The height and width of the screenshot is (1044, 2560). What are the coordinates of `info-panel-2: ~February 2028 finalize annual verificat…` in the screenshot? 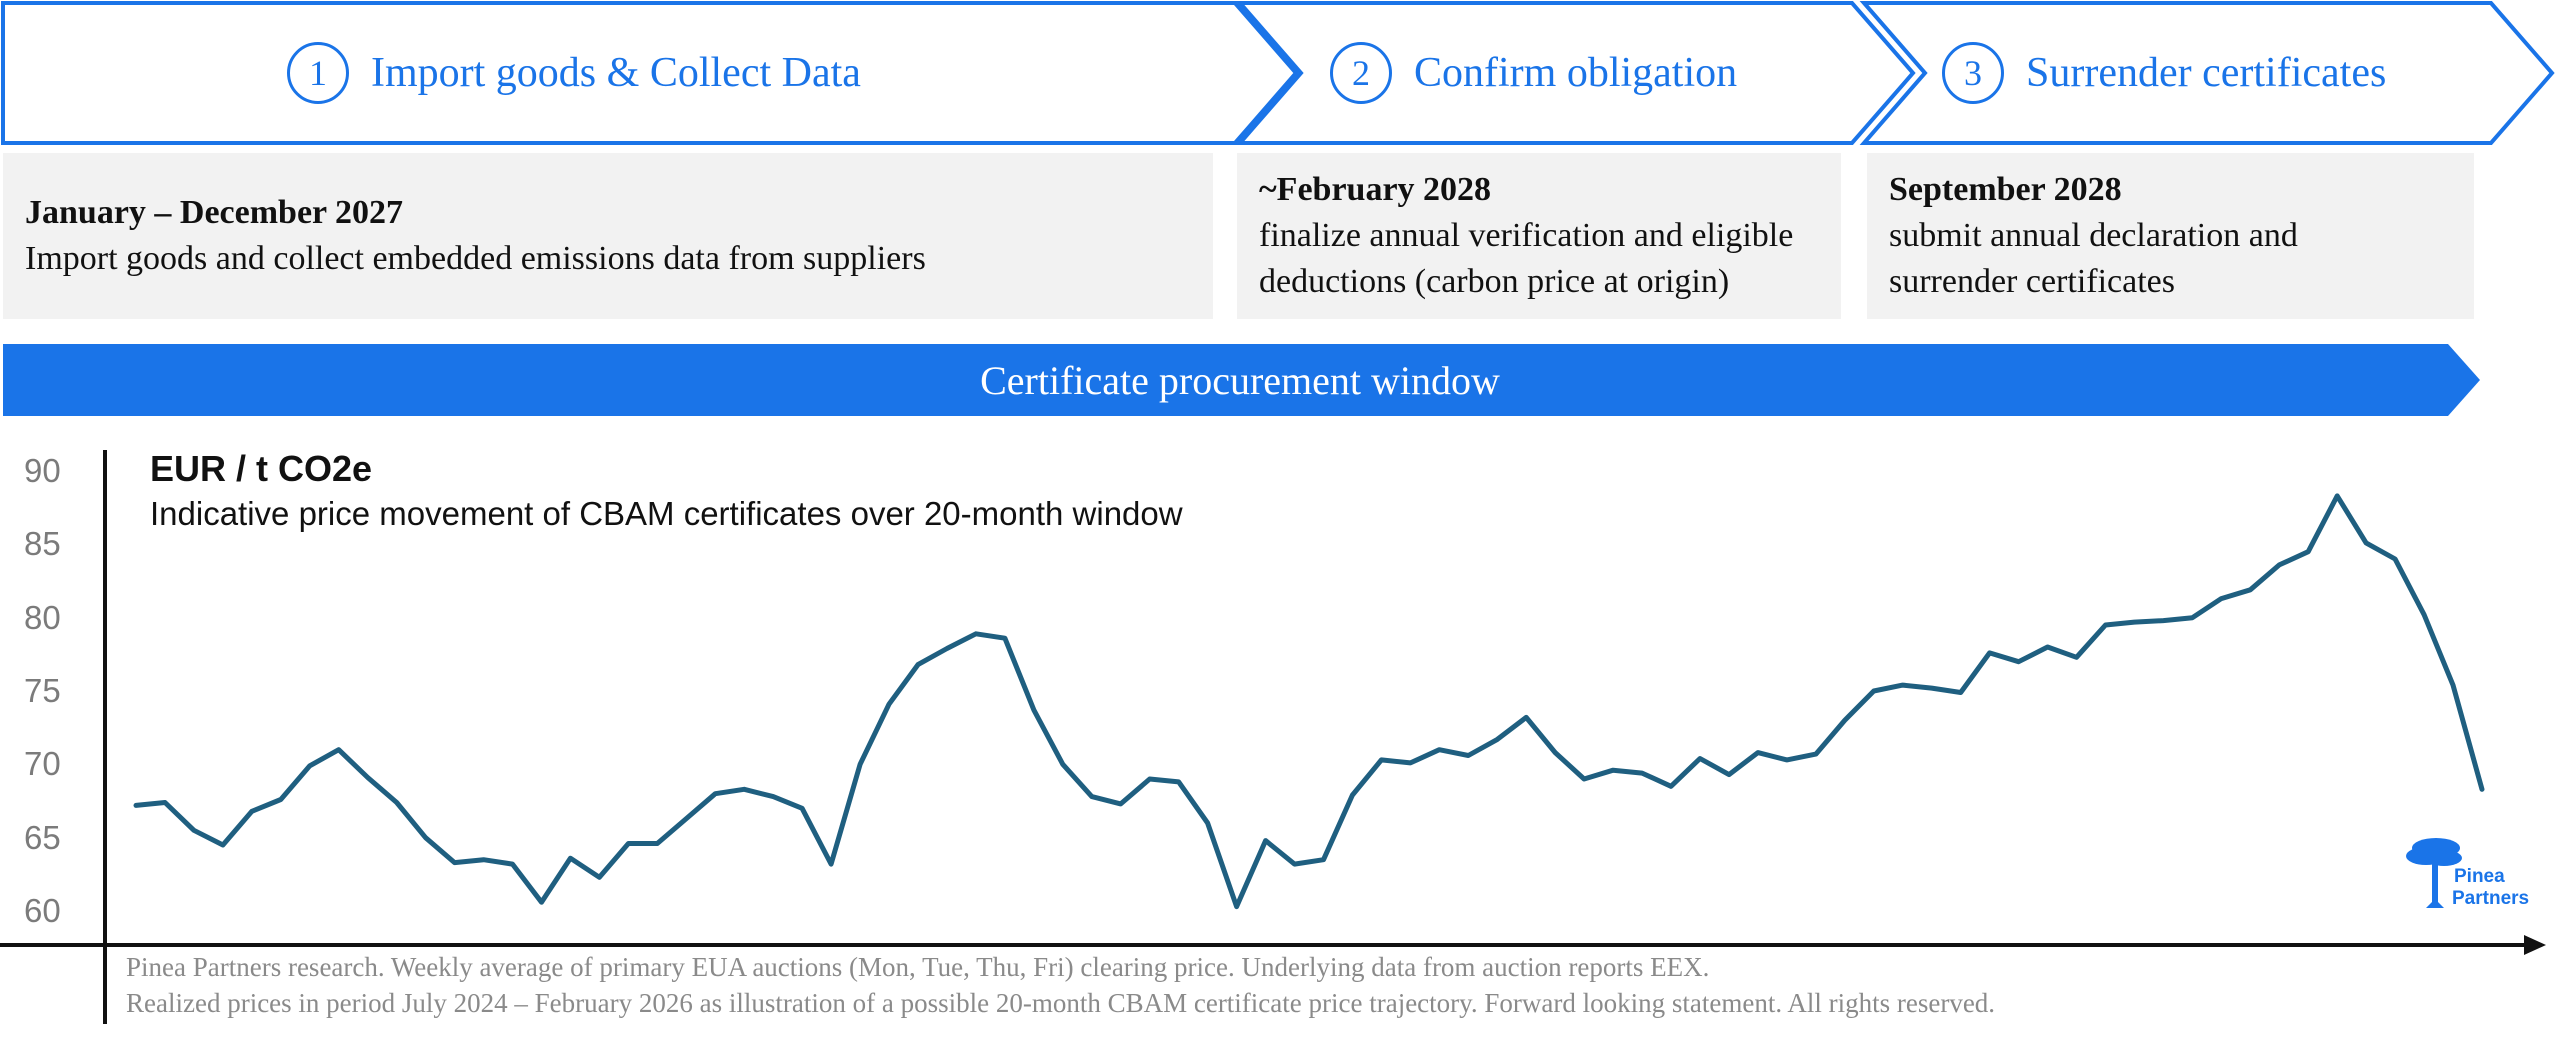 It's located at (1539, 236).